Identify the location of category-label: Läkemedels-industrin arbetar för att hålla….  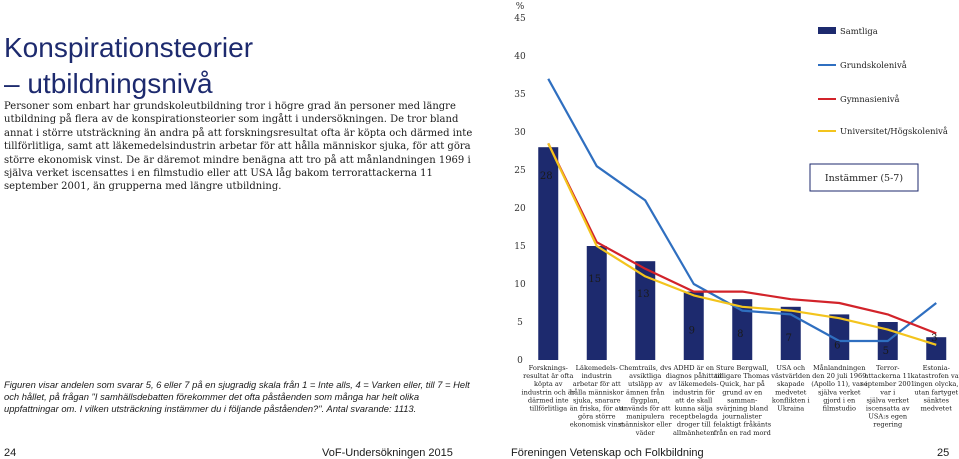
(597, 396).